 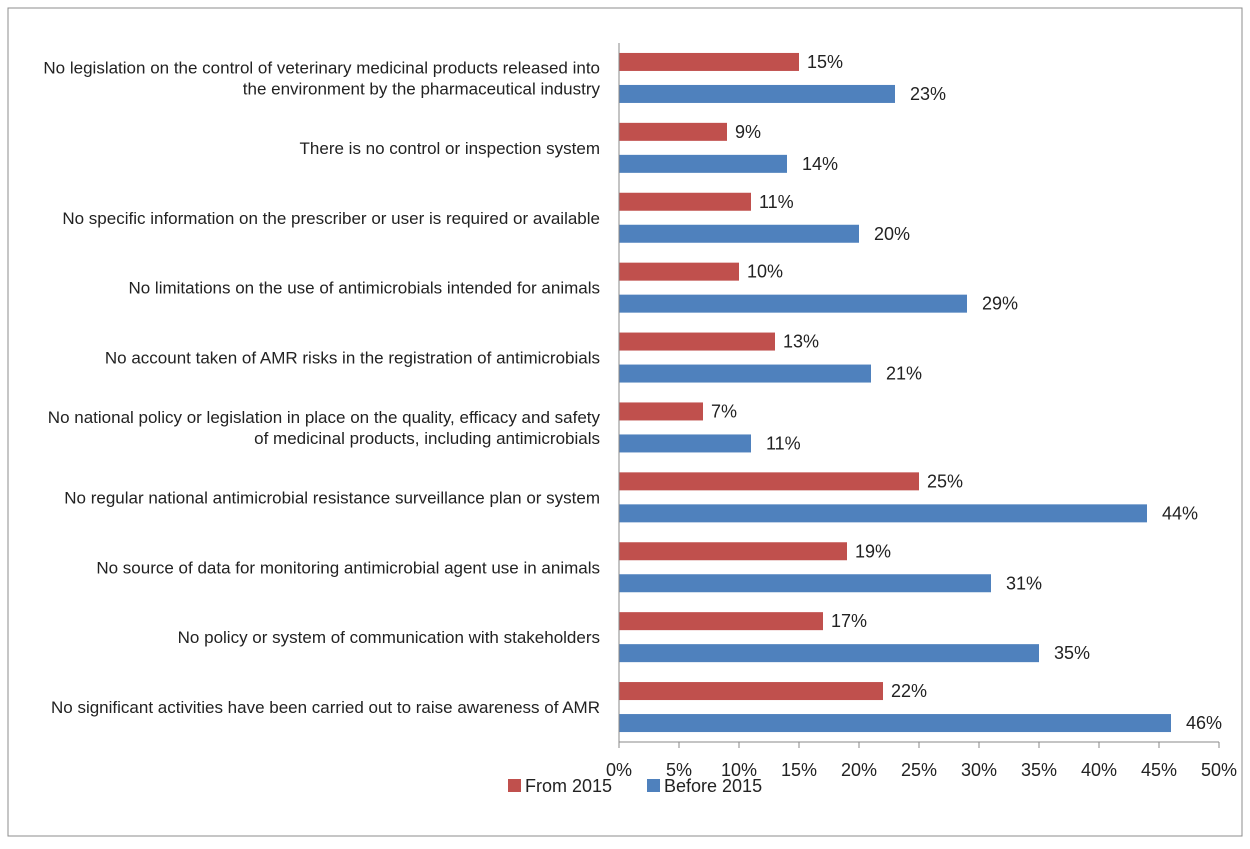 I want to click on value-label-before-2015-1: 23%, so click(x=928, y=94).